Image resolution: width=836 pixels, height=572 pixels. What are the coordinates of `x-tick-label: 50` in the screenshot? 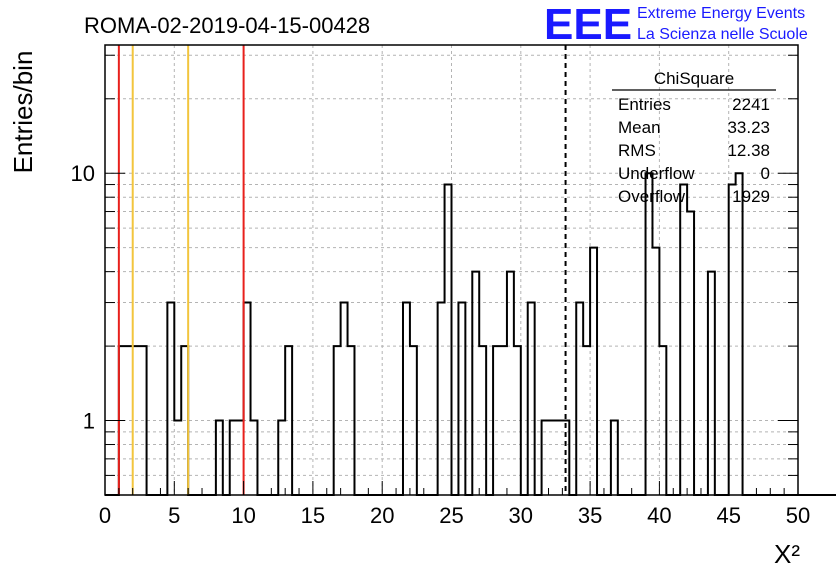 It's located at (798, 515).